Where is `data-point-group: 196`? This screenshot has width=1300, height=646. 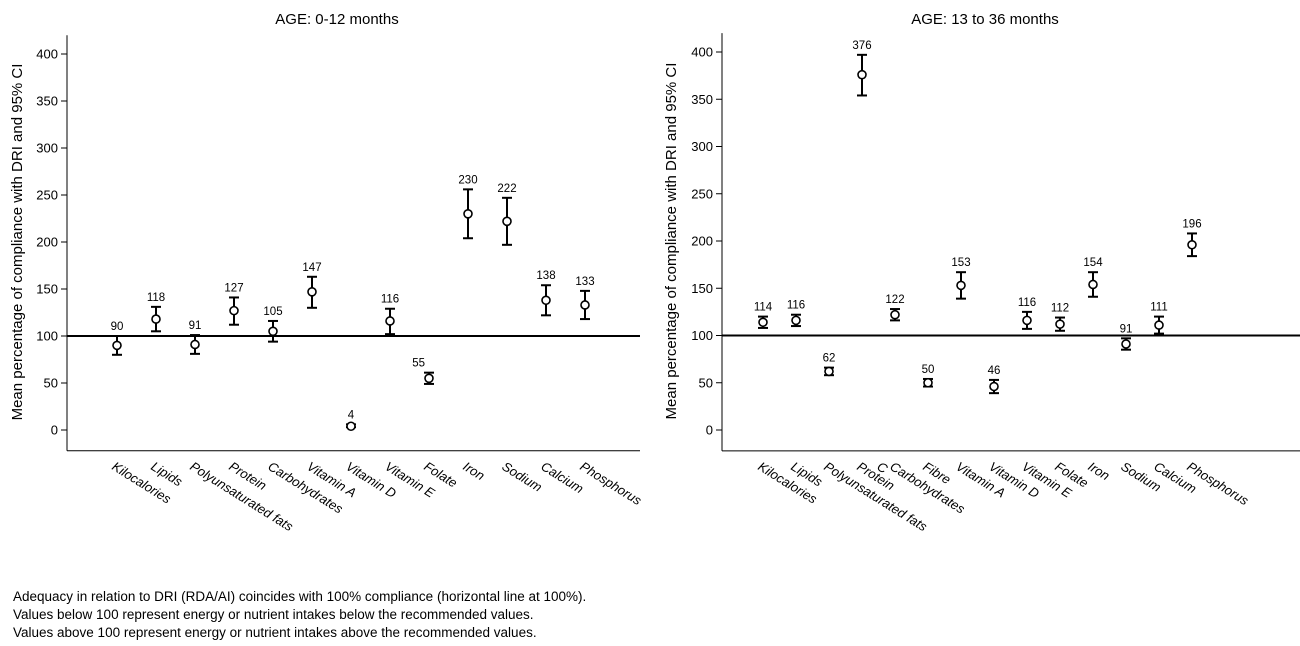
data-point-group: 196 is located at coordinates (1192, 238).